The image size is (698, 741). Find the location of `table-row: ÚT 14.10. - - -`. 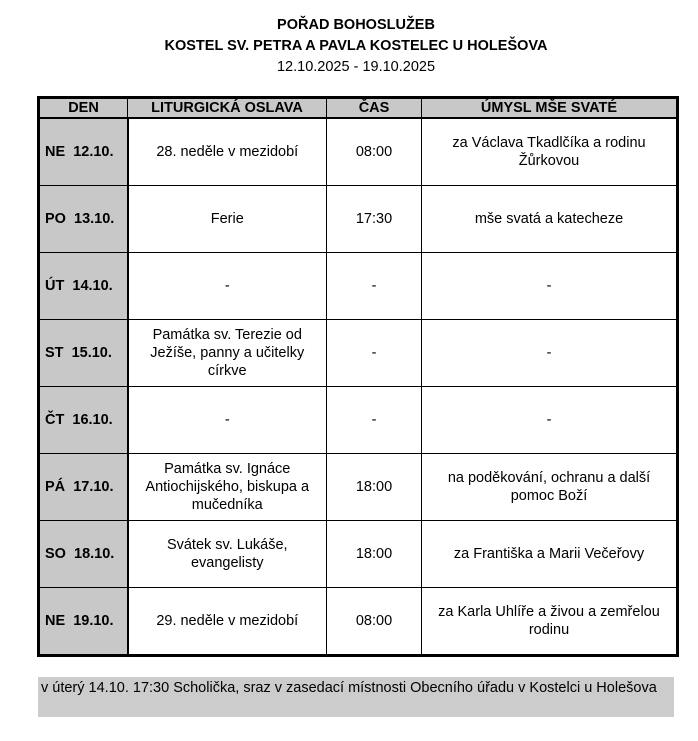

table-row: ÚT 14.10. - - - is located at coordinates (358, 286).